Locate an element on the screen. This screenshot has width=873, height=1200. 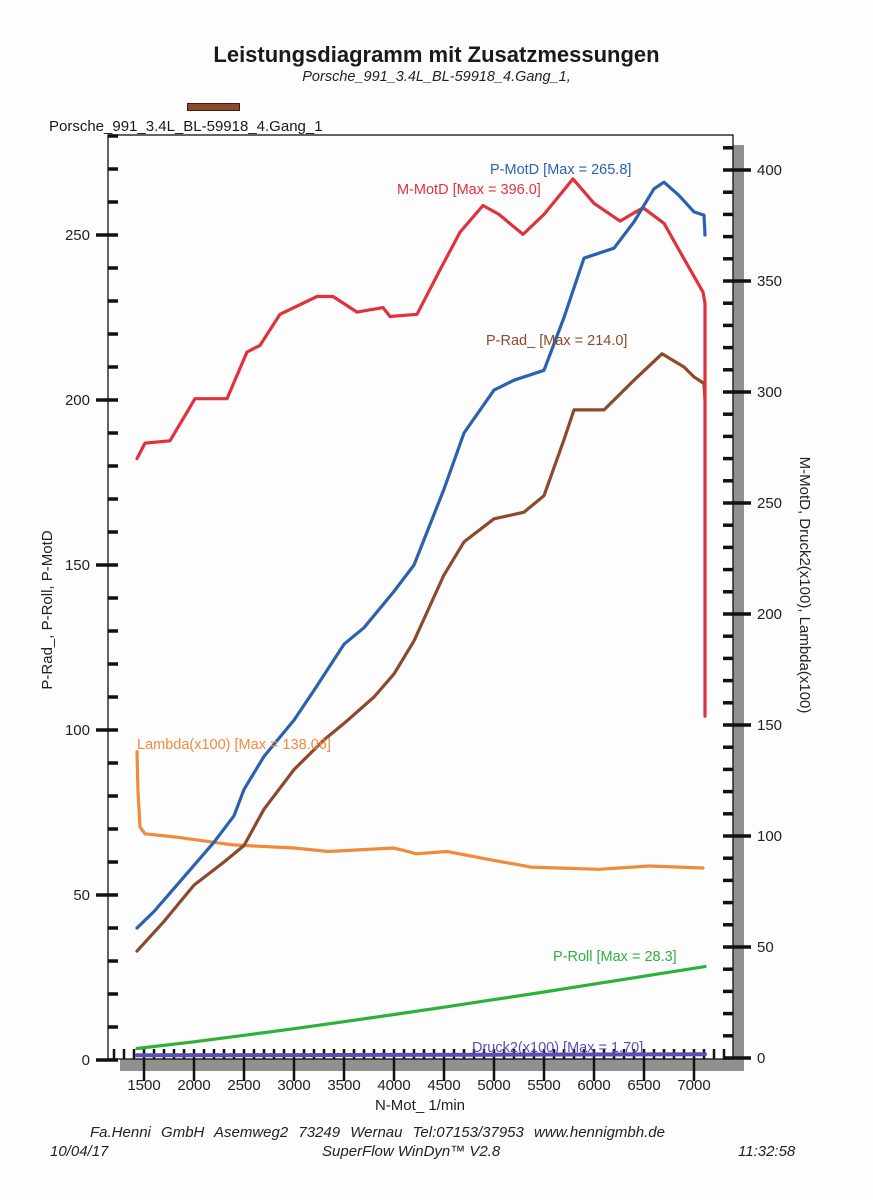
x-axis-tick-label: 3500 is located at coordinates (343, 1085).